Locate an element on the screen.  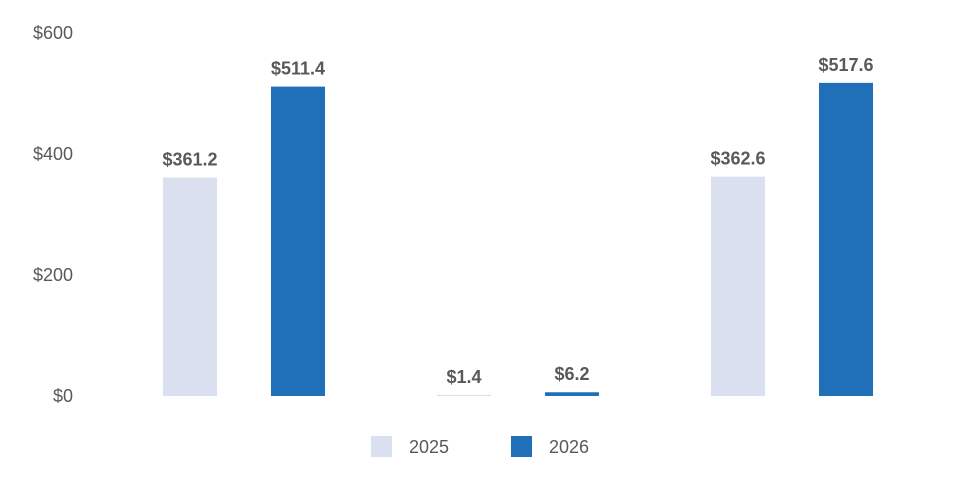
y-tick-label: $0 is located at coordinates (63, 396).